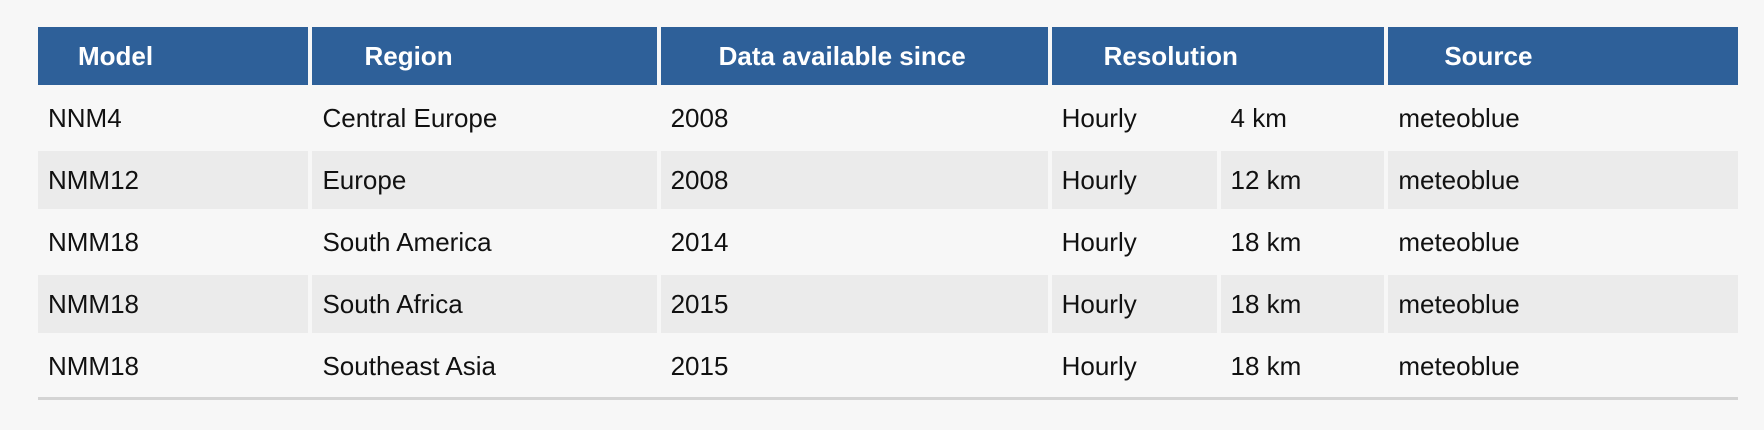  What do you see at coordinates (484, 242) in the screenshot?
I see `cell-region: South America` at bounding box center [484, 242].